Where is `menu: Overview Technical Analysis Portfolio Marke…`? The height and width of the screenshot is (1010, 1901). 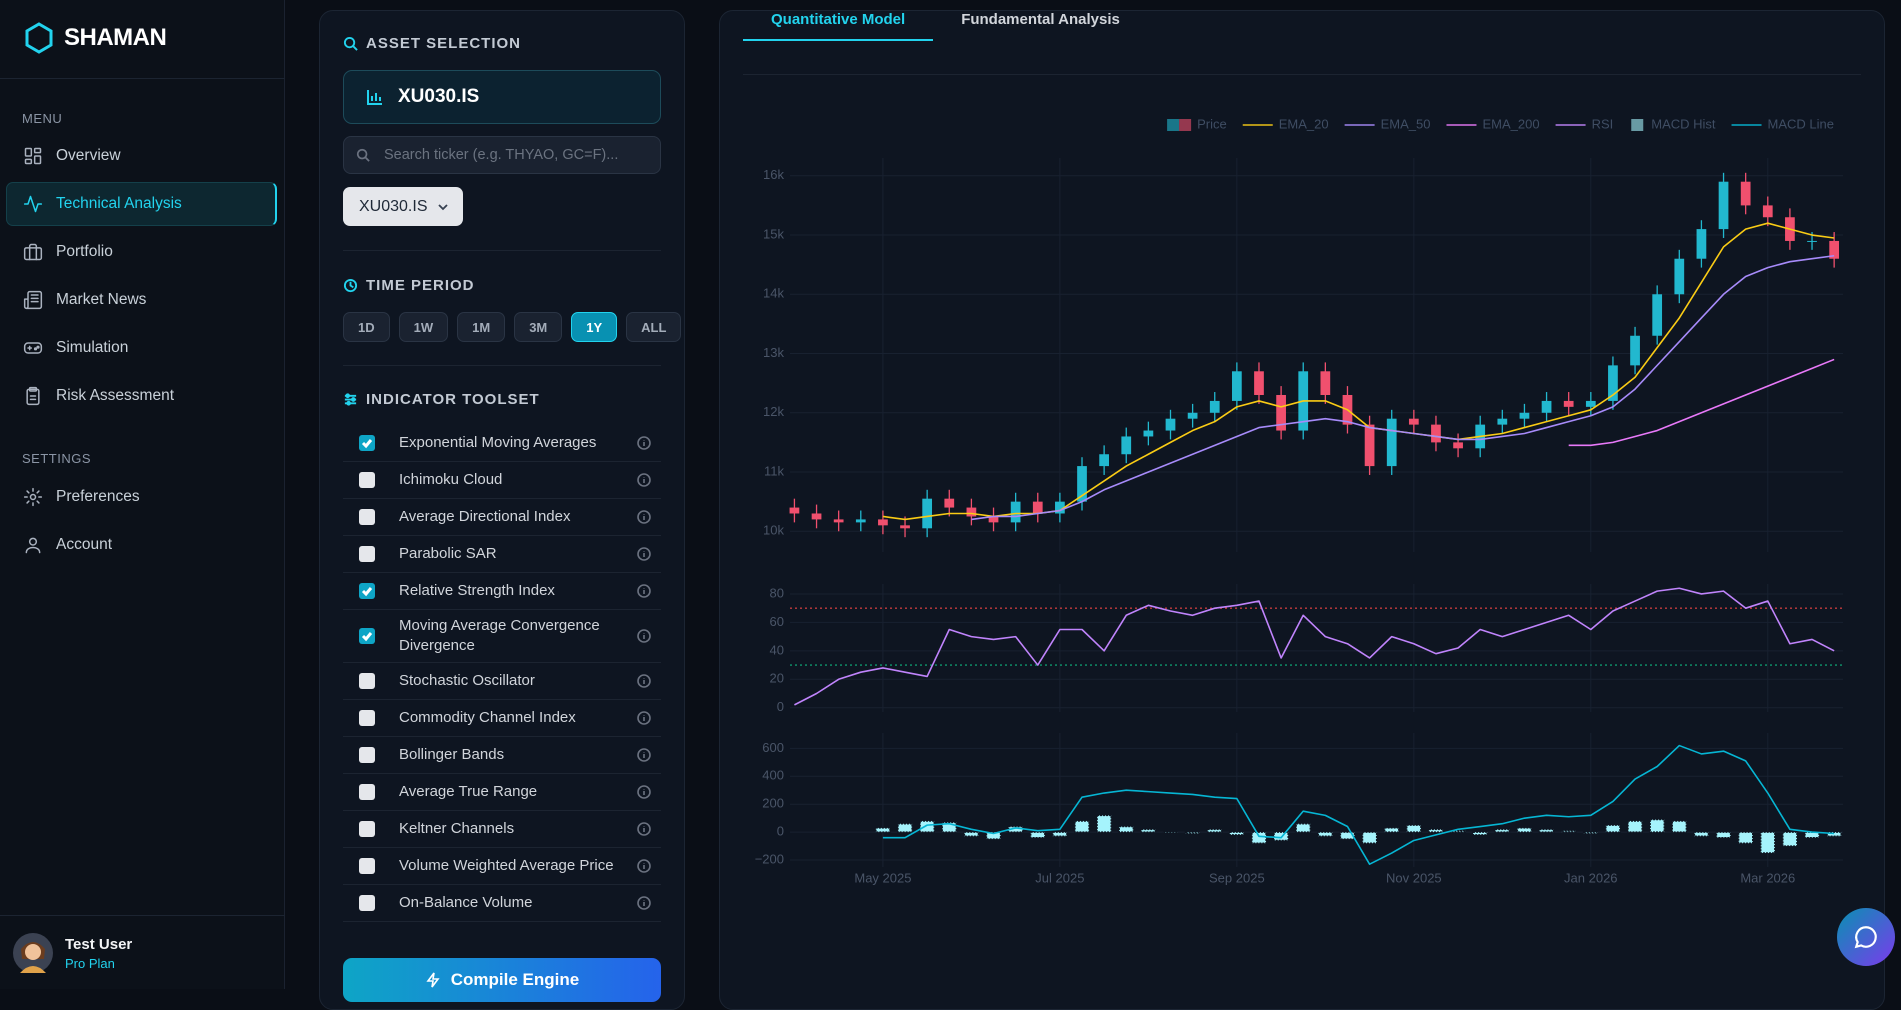
menu: Overview Technical Analysis Portfolio Marke… is located at coordinates (141, 276).